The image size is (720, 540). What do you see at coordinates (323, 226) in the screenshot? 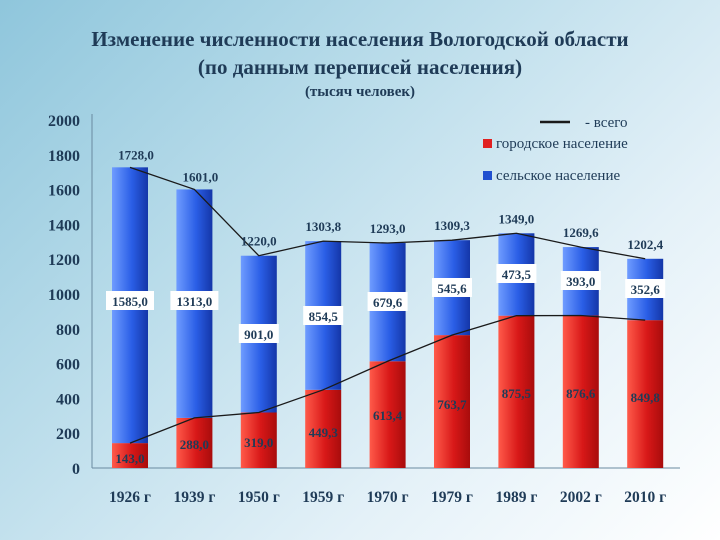
I see `data-label-total: 1303,8` at bounding box center [323, 226].